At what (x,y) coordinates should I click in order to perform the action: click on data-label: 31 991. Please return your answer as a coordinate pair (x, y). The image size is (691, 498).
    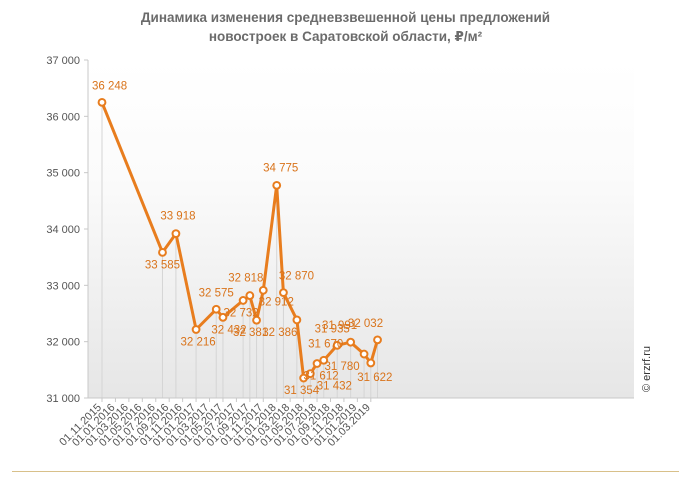
    Looking at the image, I should click on (339, 326).